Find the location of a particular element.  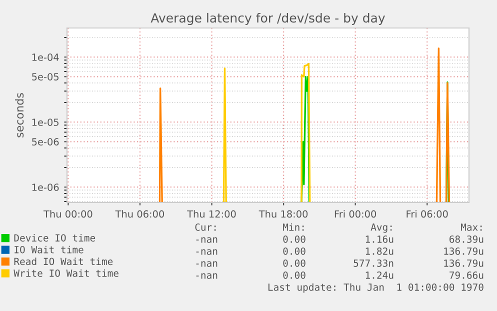

legend-label: Write IO Wait time is located at coordinates (66, 273).